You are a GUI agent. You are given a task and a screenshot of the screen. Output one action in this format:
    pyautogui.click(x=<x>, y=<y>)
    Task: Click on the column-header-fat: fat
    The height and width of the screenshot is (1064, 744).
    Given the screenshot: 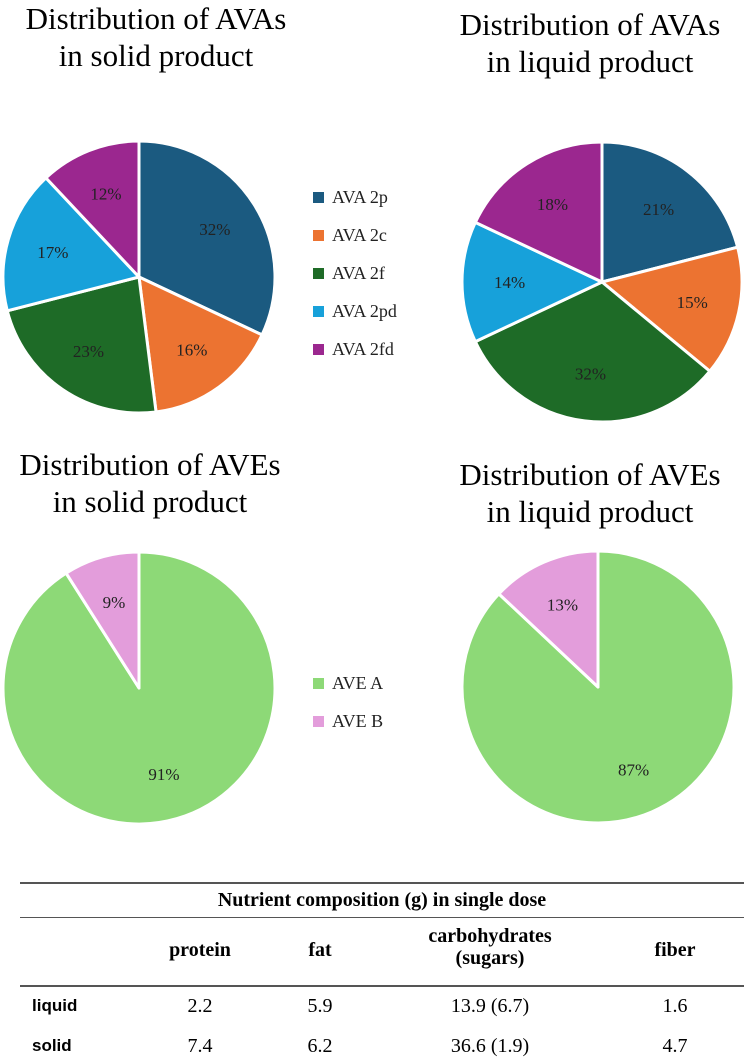 What is the action you would take?
    pyautogui.click(x=320, y=950)
    